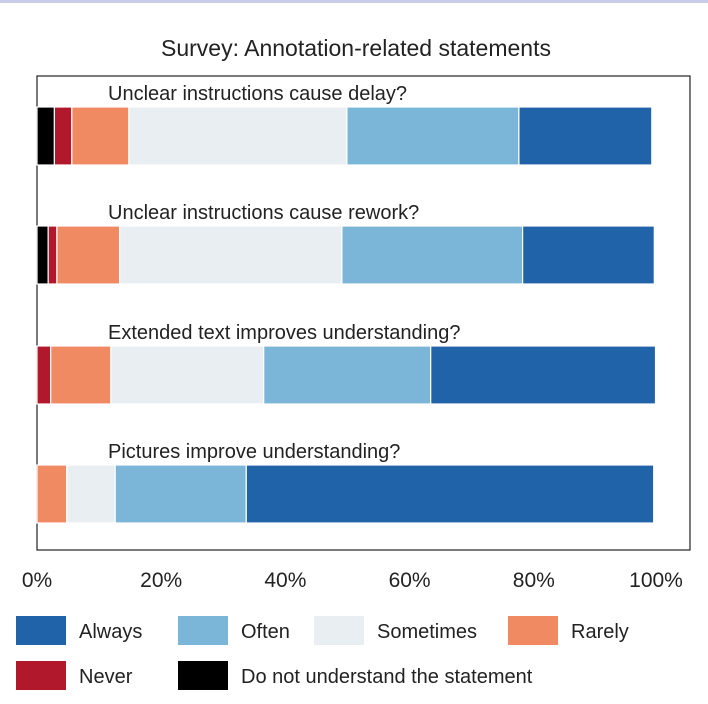  Describe the element at coordinates (203, 630) in the screenshot. I see `legend-swatch-often` at that location.